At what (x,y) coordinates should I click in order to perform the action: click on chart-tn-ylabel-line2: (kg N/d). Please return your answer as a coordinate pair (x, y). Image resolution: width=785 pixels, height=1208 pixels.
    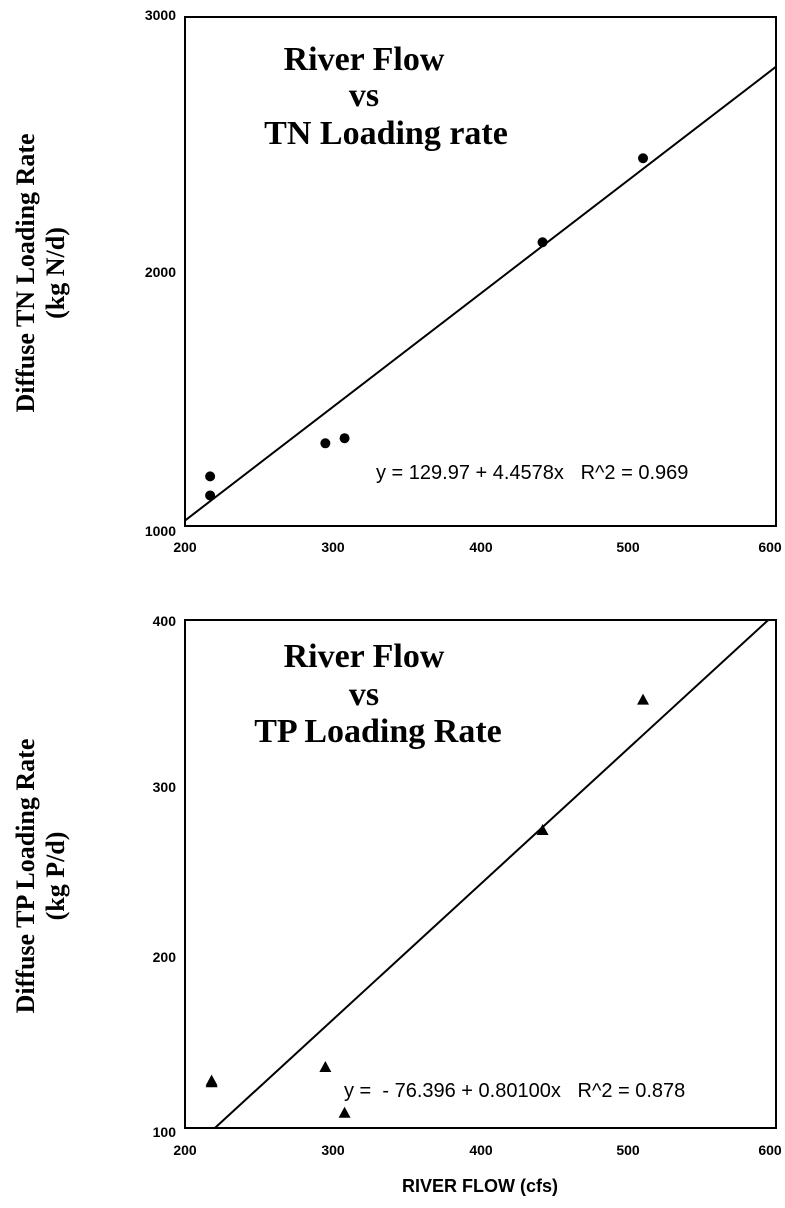
    Looking at the image, I should click on (55, 273).